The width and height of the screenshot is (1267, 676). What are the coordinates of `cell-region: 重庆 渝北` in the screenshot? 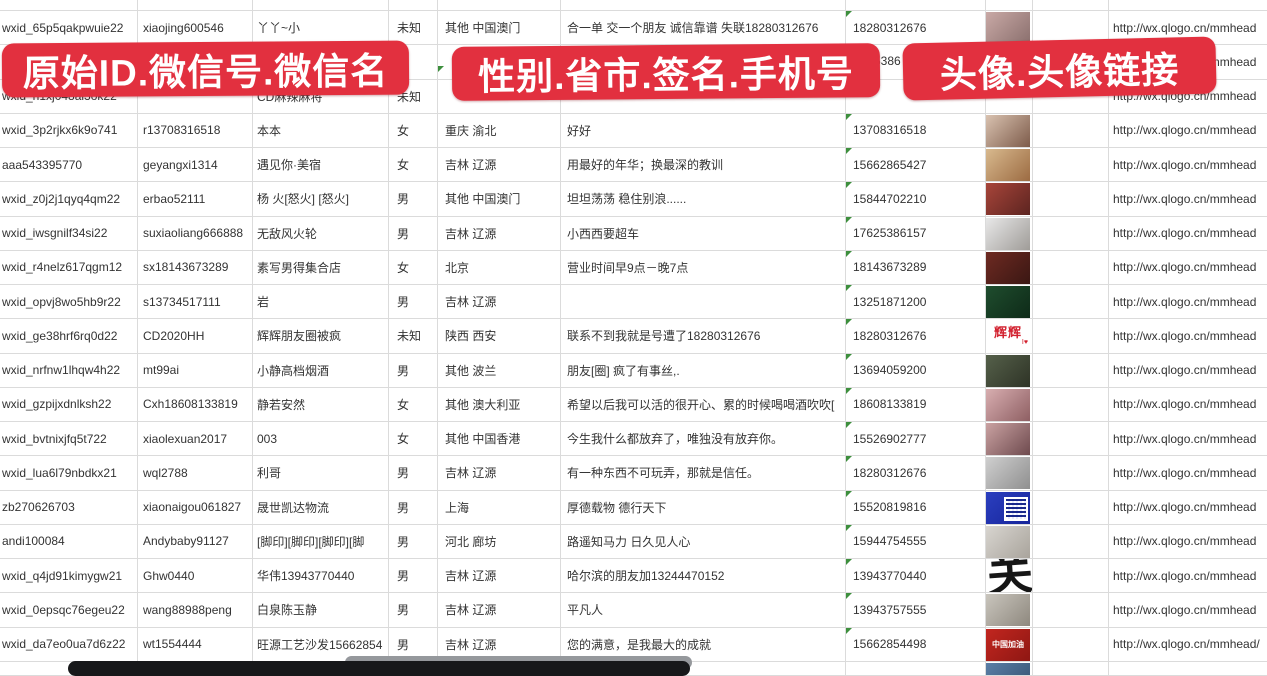 It's located at (499, 130).